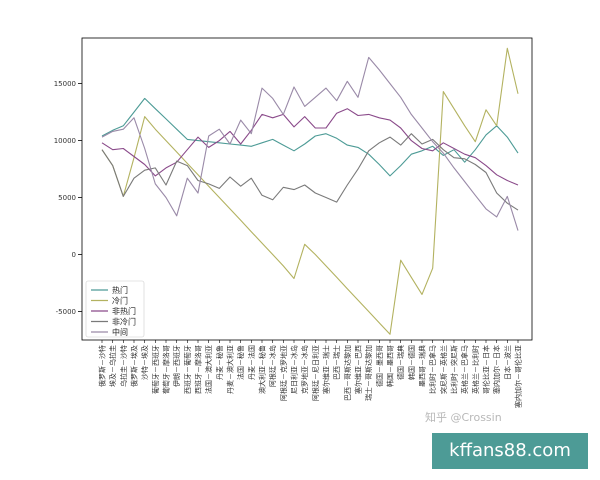 Image resolution: width=600 pixels, height=480 pixels. I want to click on x-tick-label: 哥伦比亚－日本, so click(486, 369).